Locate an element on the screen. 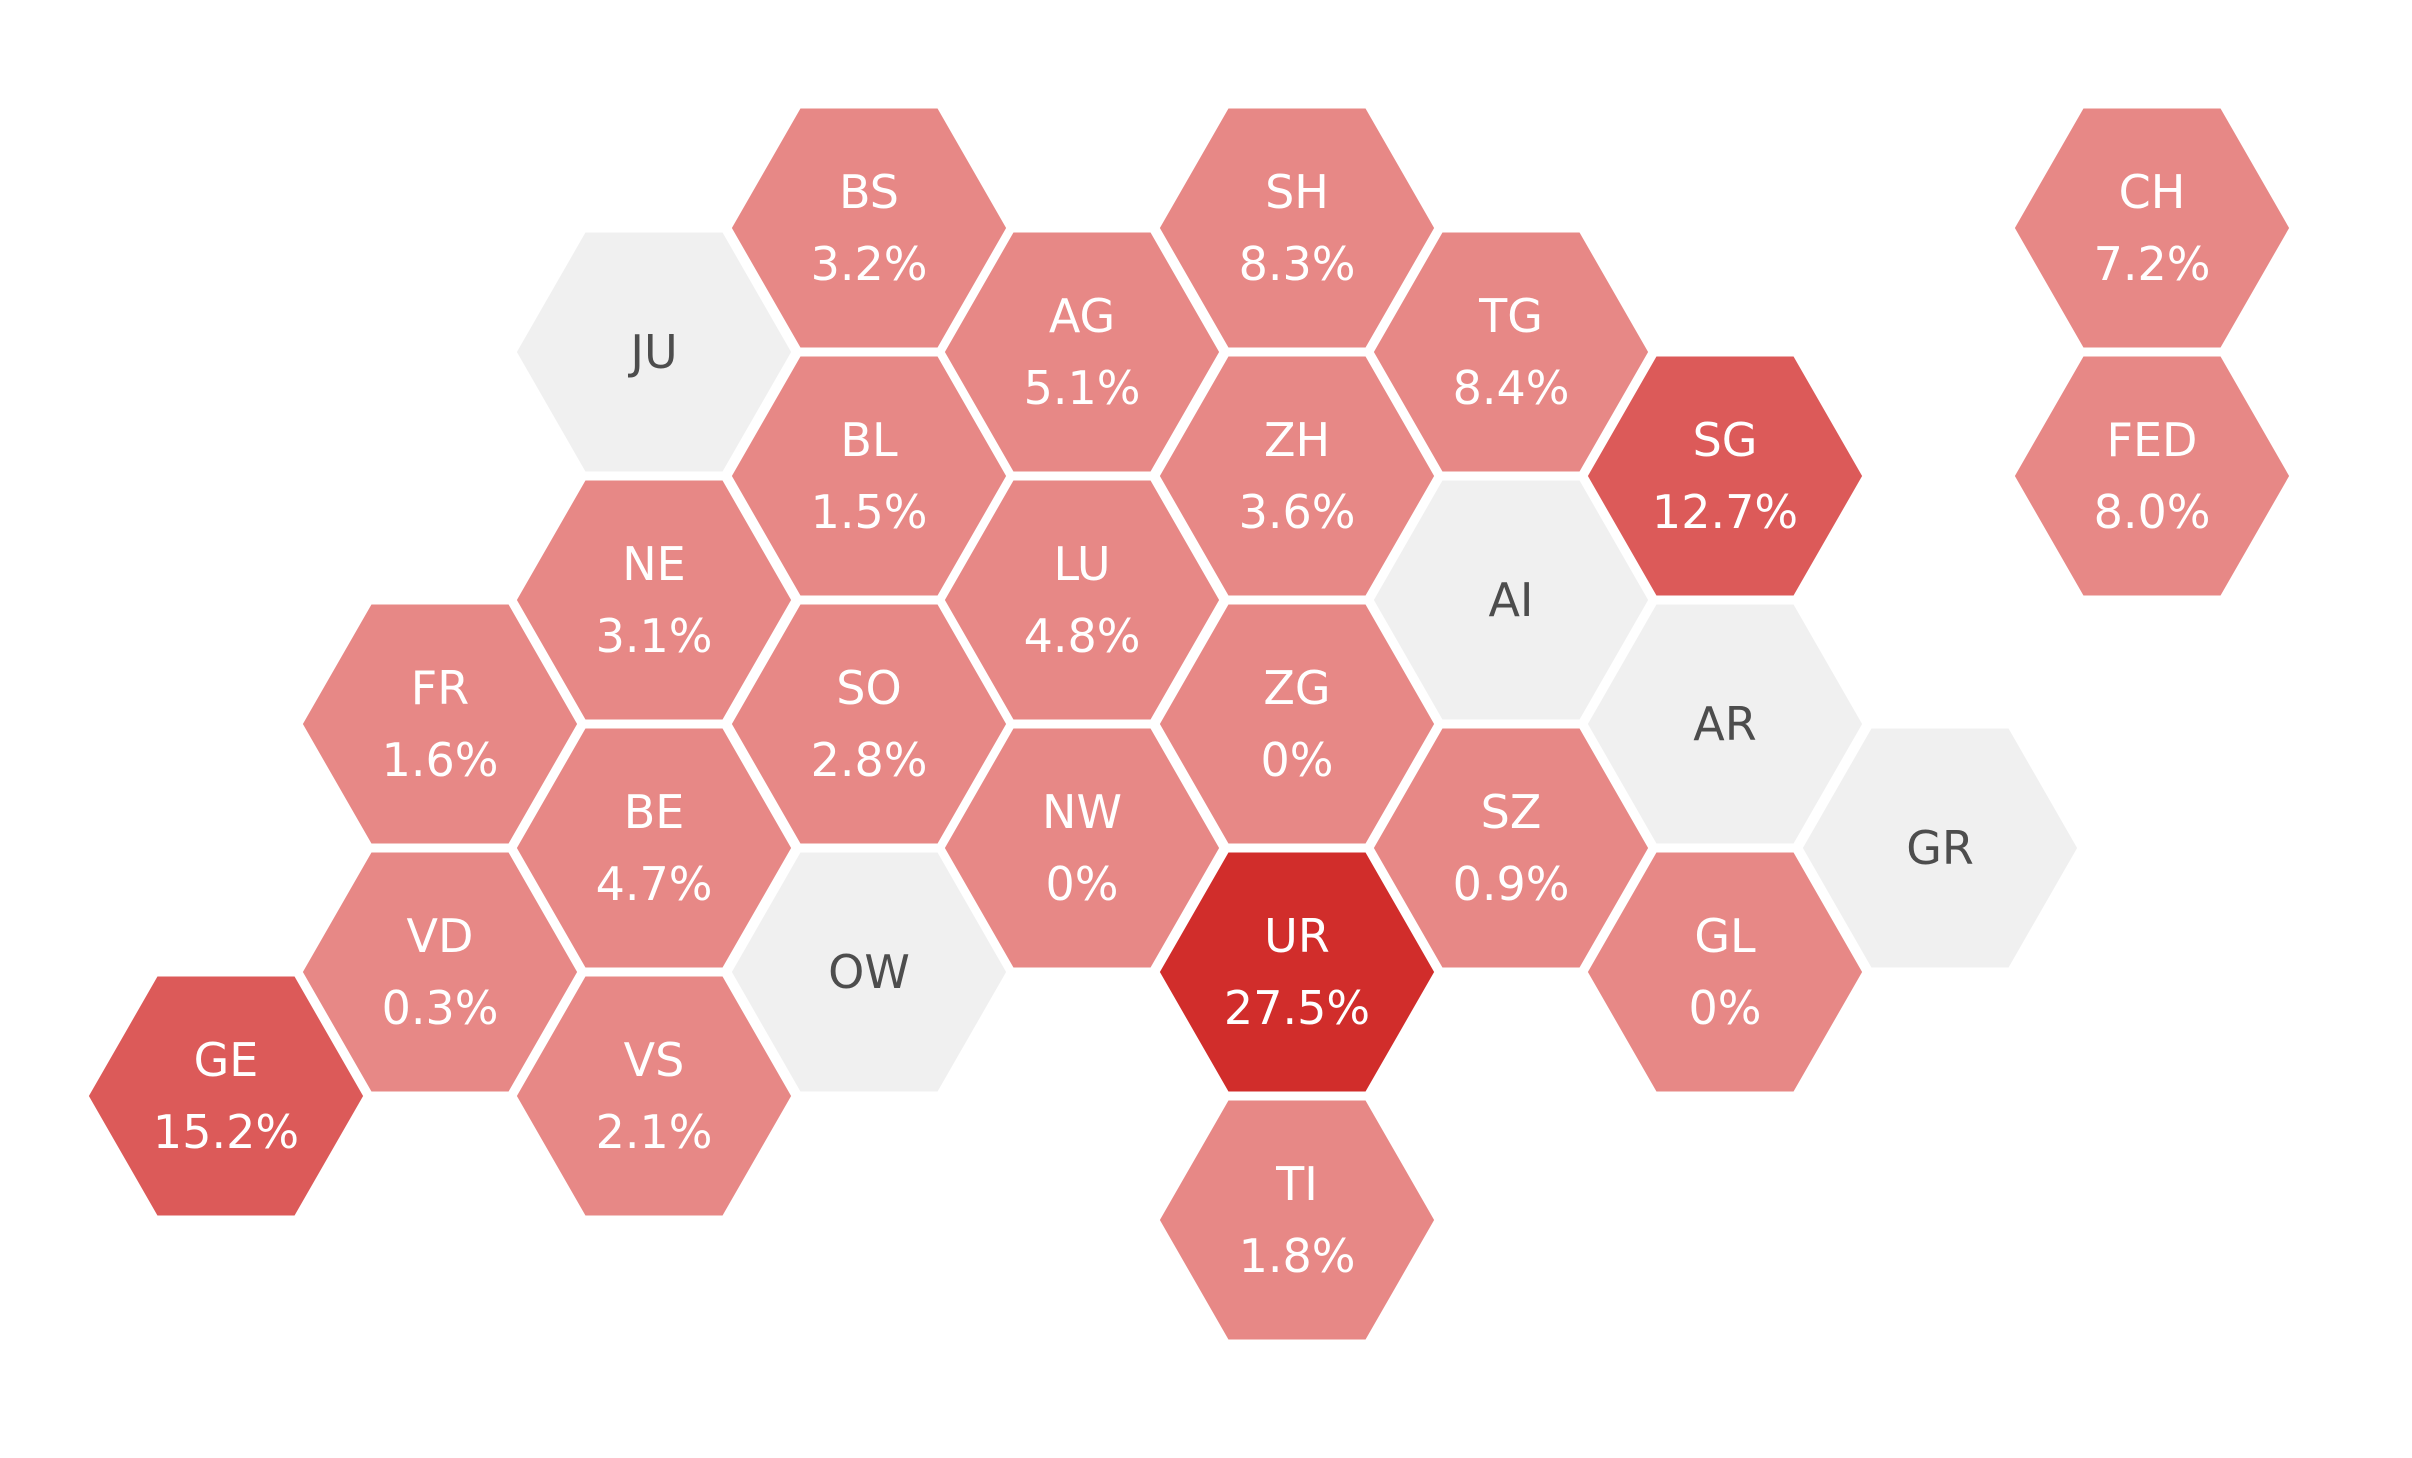 The height and width of the screenshot is (1458, 2412). hex-tile-so: SO 2.8% is located at coordinates (869, 724).